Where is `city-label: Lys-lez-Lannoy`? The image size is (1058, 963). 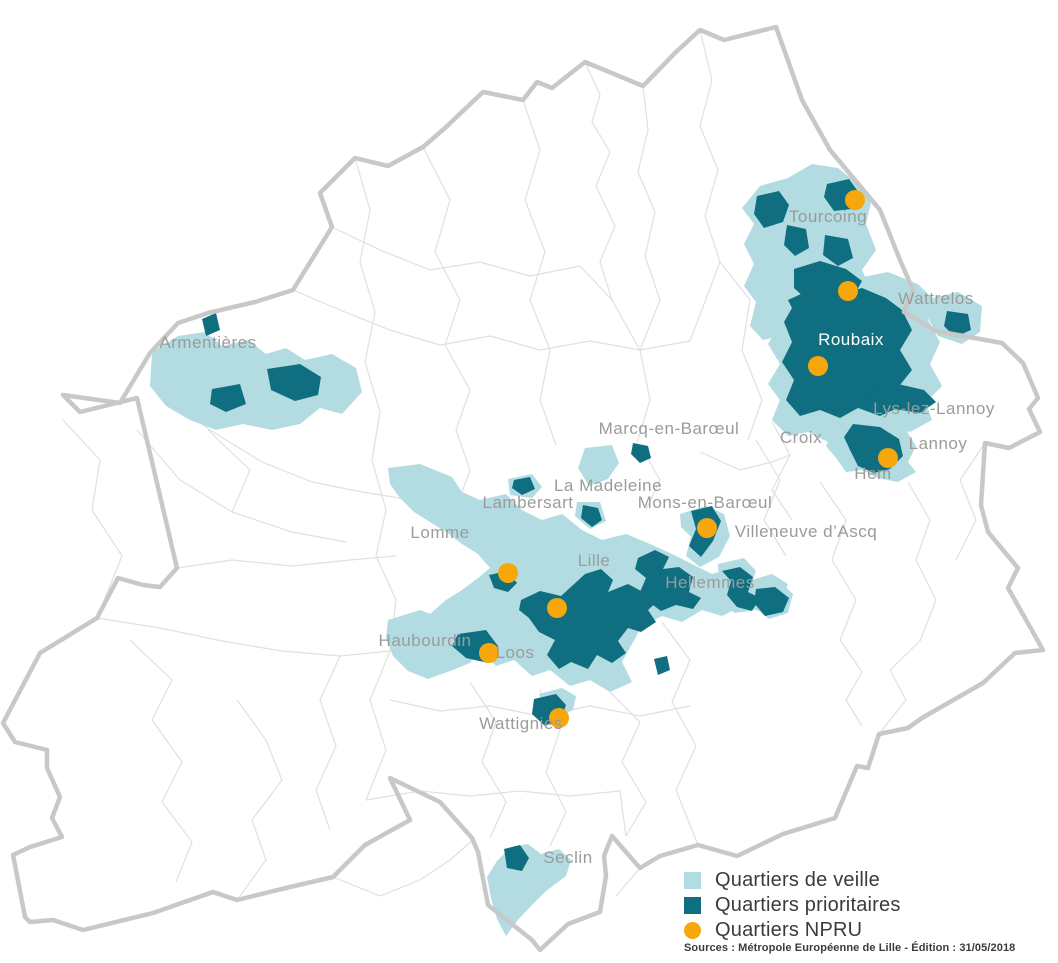
city-label: Lys-lez-Lannoy is located at coordinates (934, 408).